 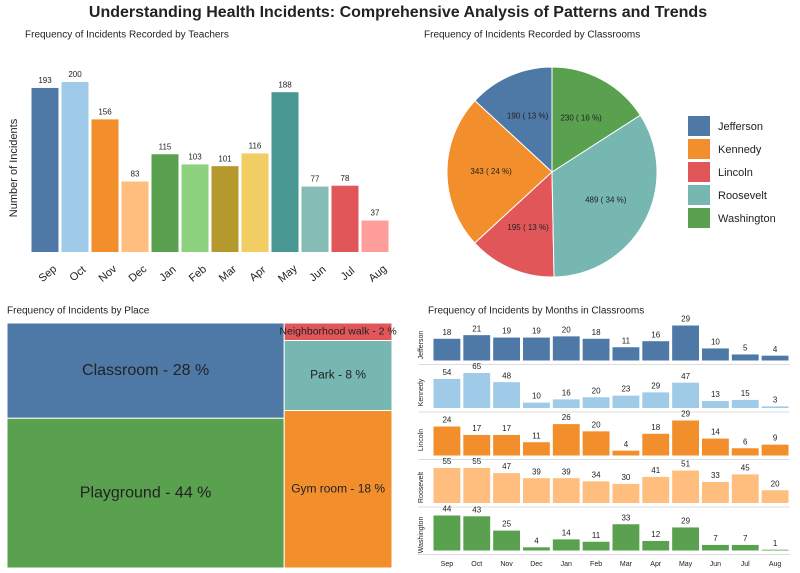 I want to click on x-tick-label: Feb, so click(x=596, y=564).